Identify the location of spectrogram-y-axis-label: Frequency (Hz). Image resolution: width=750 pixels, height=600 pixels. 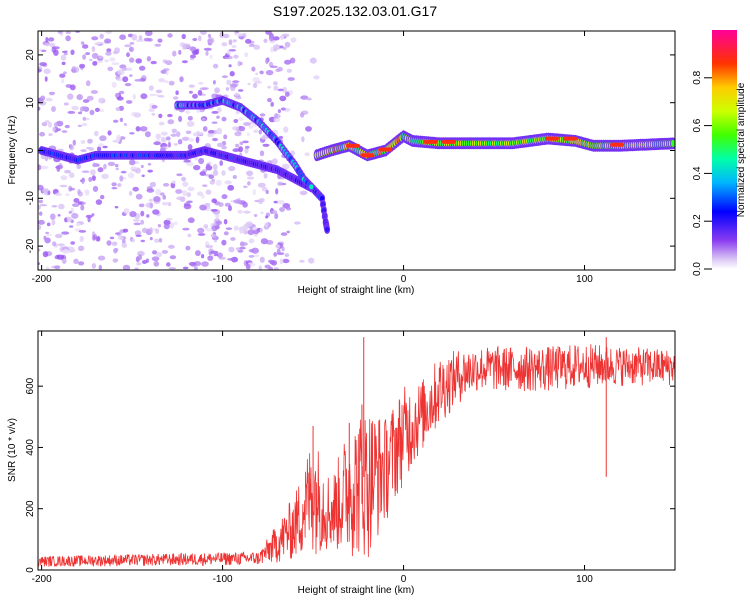
(12, 150).